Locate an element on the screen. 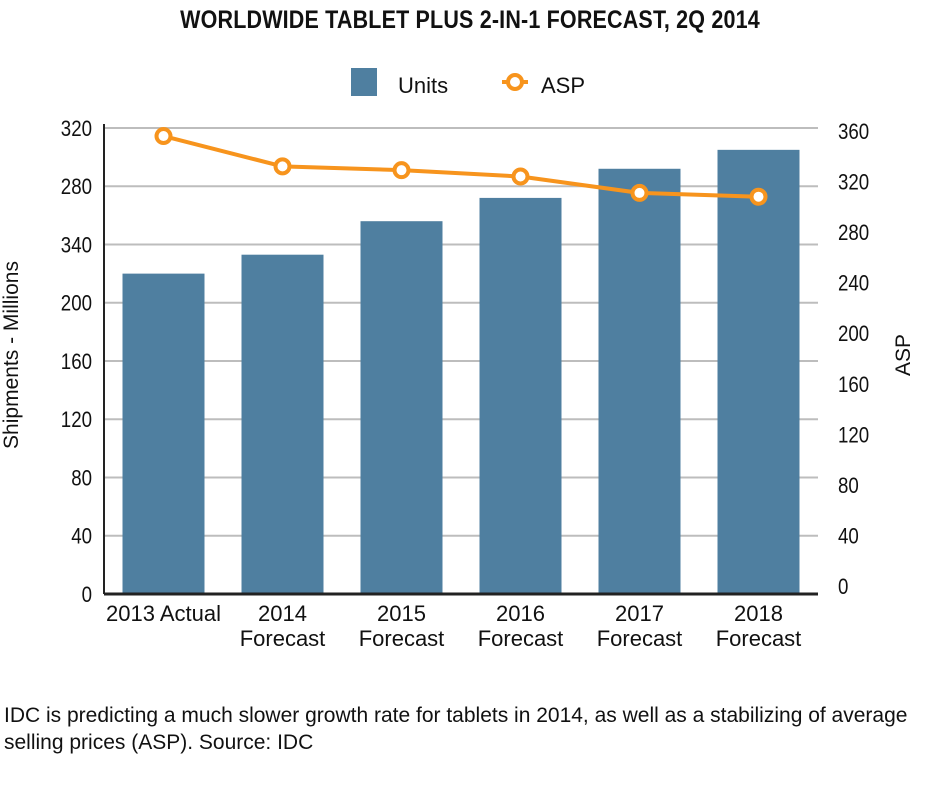 This screenshot has width=940, height=800. y2-tick-label: 80 is located at coordinates (848, 487).